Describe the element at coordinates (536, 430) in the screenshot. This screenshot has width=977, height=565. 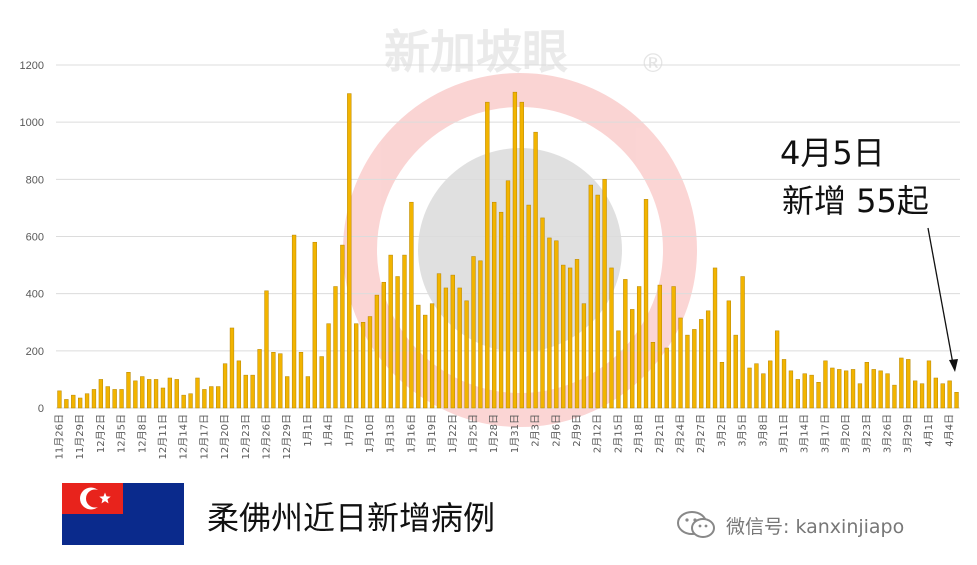
I see `x-tick-label: 2月3日` at that location.